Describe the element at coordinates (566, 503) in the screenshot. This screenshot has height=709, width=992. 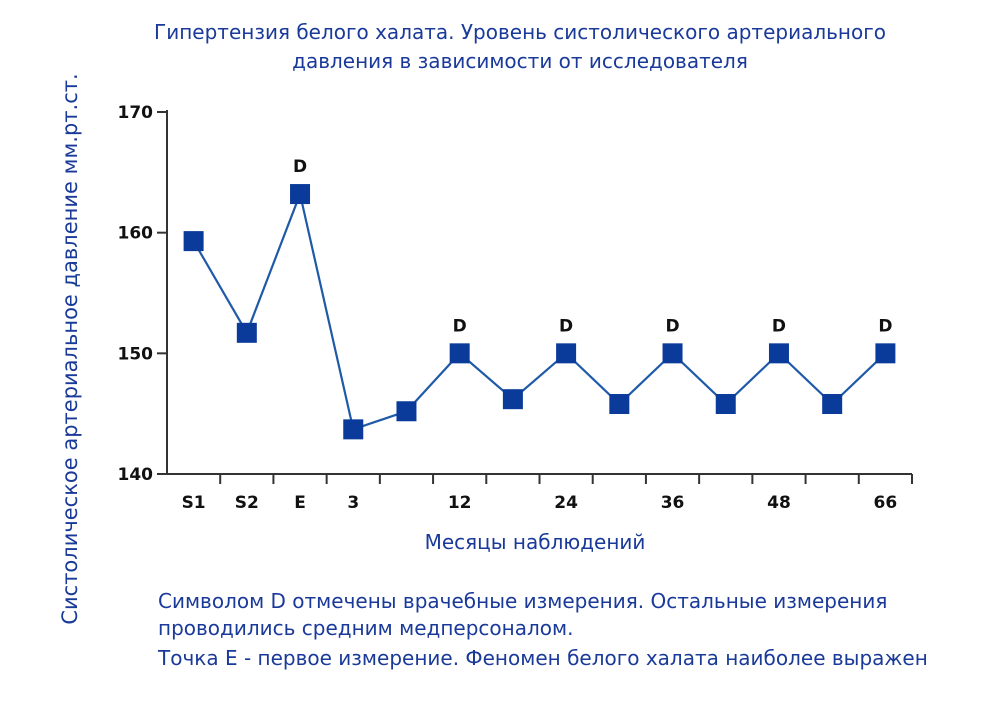
I see `x-tick-label: 24` at that location.